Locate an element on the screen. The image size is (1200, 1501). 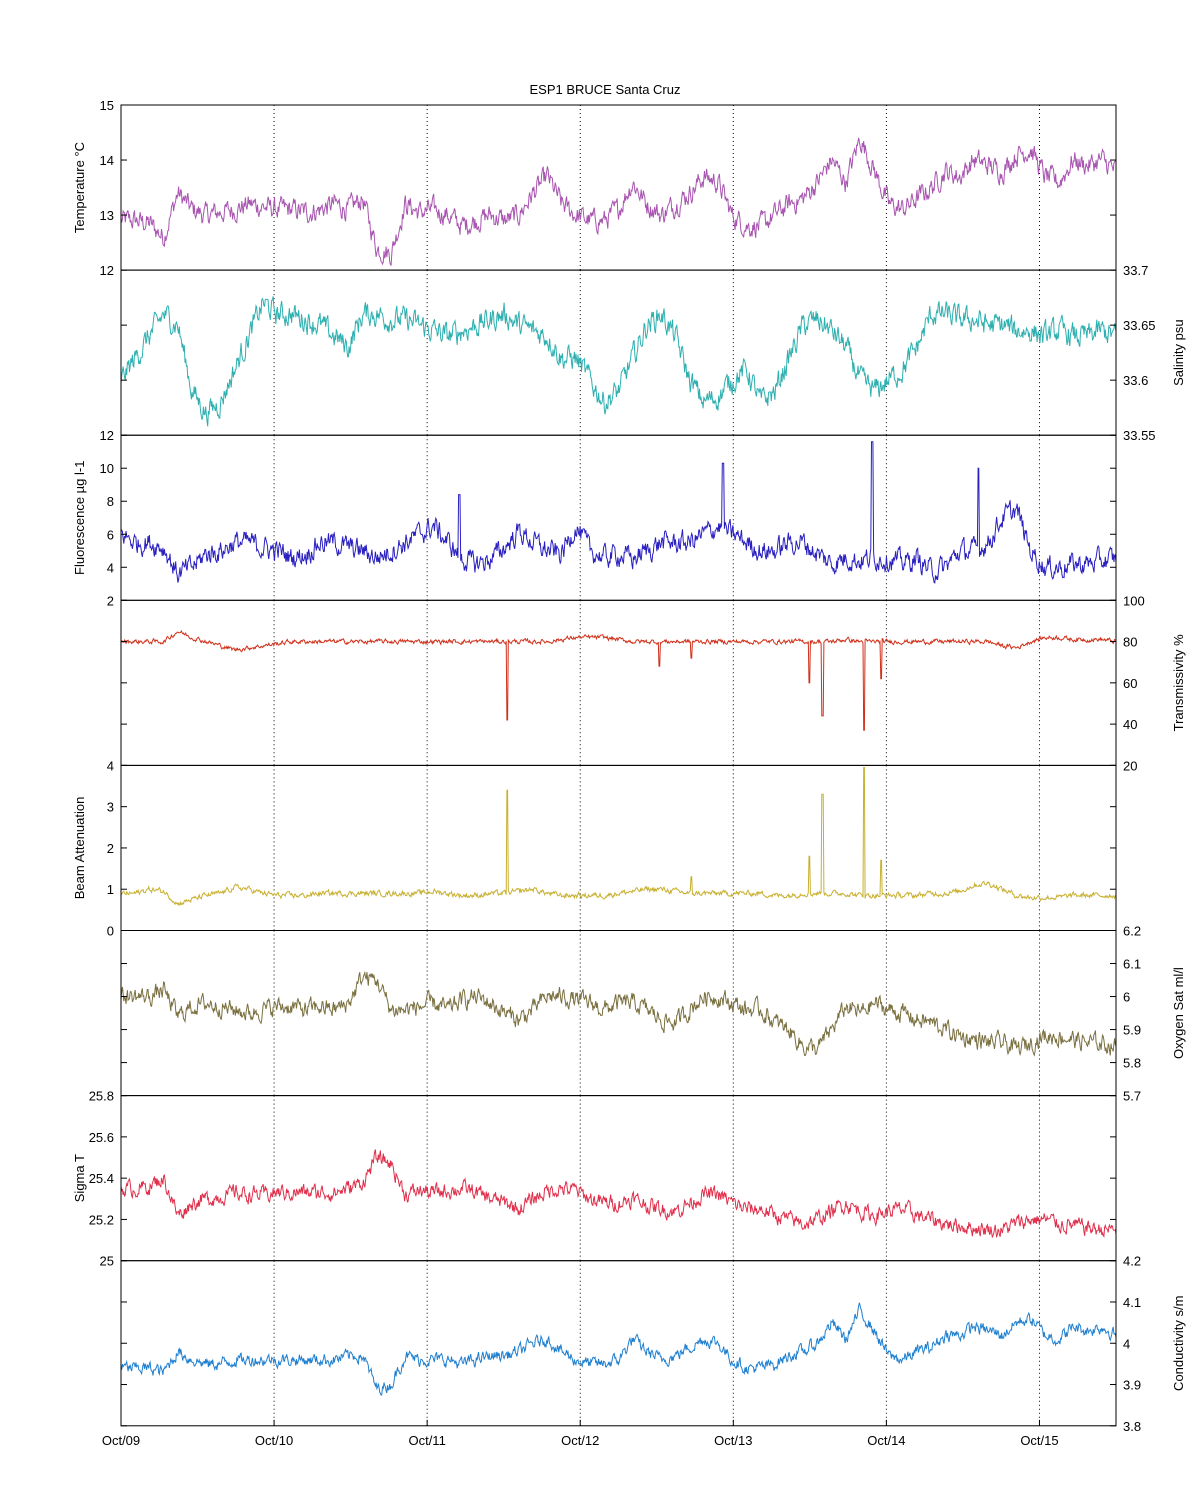
y-axis-label: Conductivity s/m is located at coordinates (1178, 1343).